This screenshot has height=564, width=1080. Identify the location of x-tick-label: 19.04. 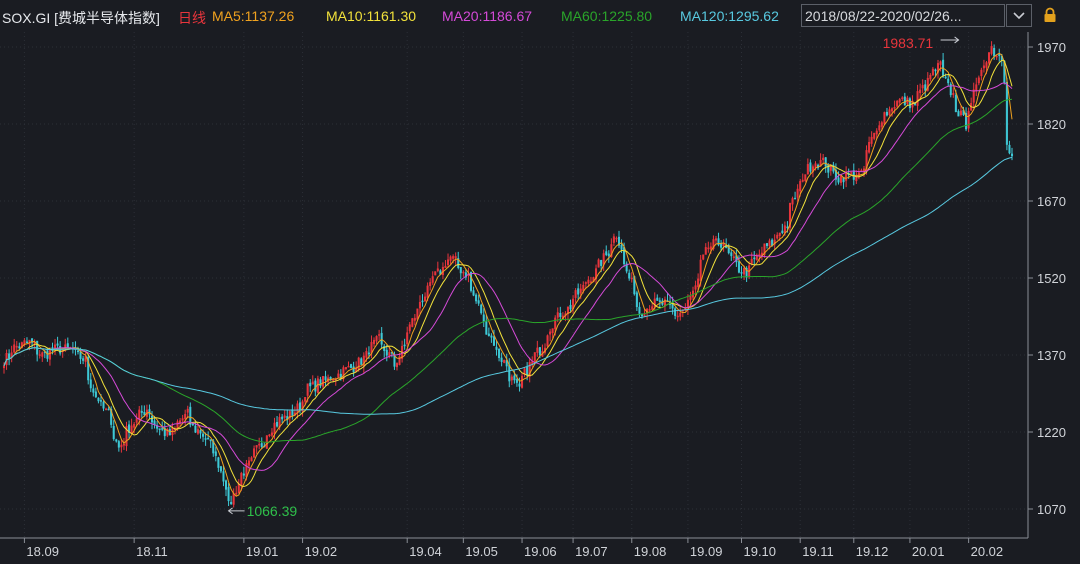
(425, 551).